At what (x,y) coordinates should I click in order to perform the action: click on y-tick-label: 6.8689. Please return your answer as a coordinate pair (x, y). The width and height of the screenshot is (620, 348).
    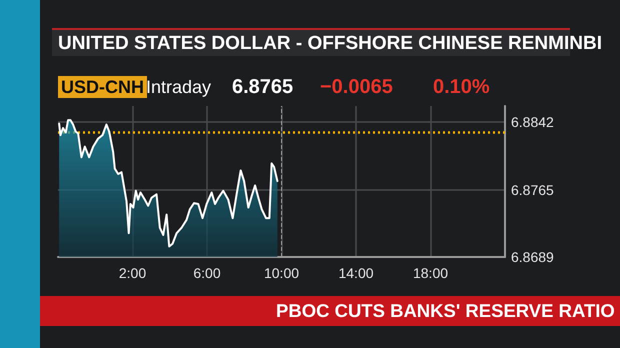
    Looking at the image, I should click on (532, 257).